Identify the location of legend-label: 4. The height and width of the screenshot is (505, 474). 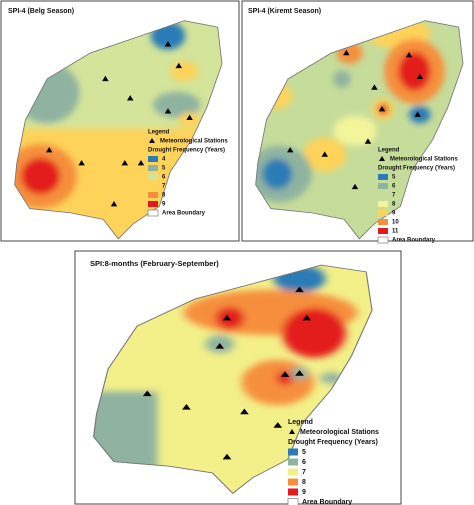
(164, 160).